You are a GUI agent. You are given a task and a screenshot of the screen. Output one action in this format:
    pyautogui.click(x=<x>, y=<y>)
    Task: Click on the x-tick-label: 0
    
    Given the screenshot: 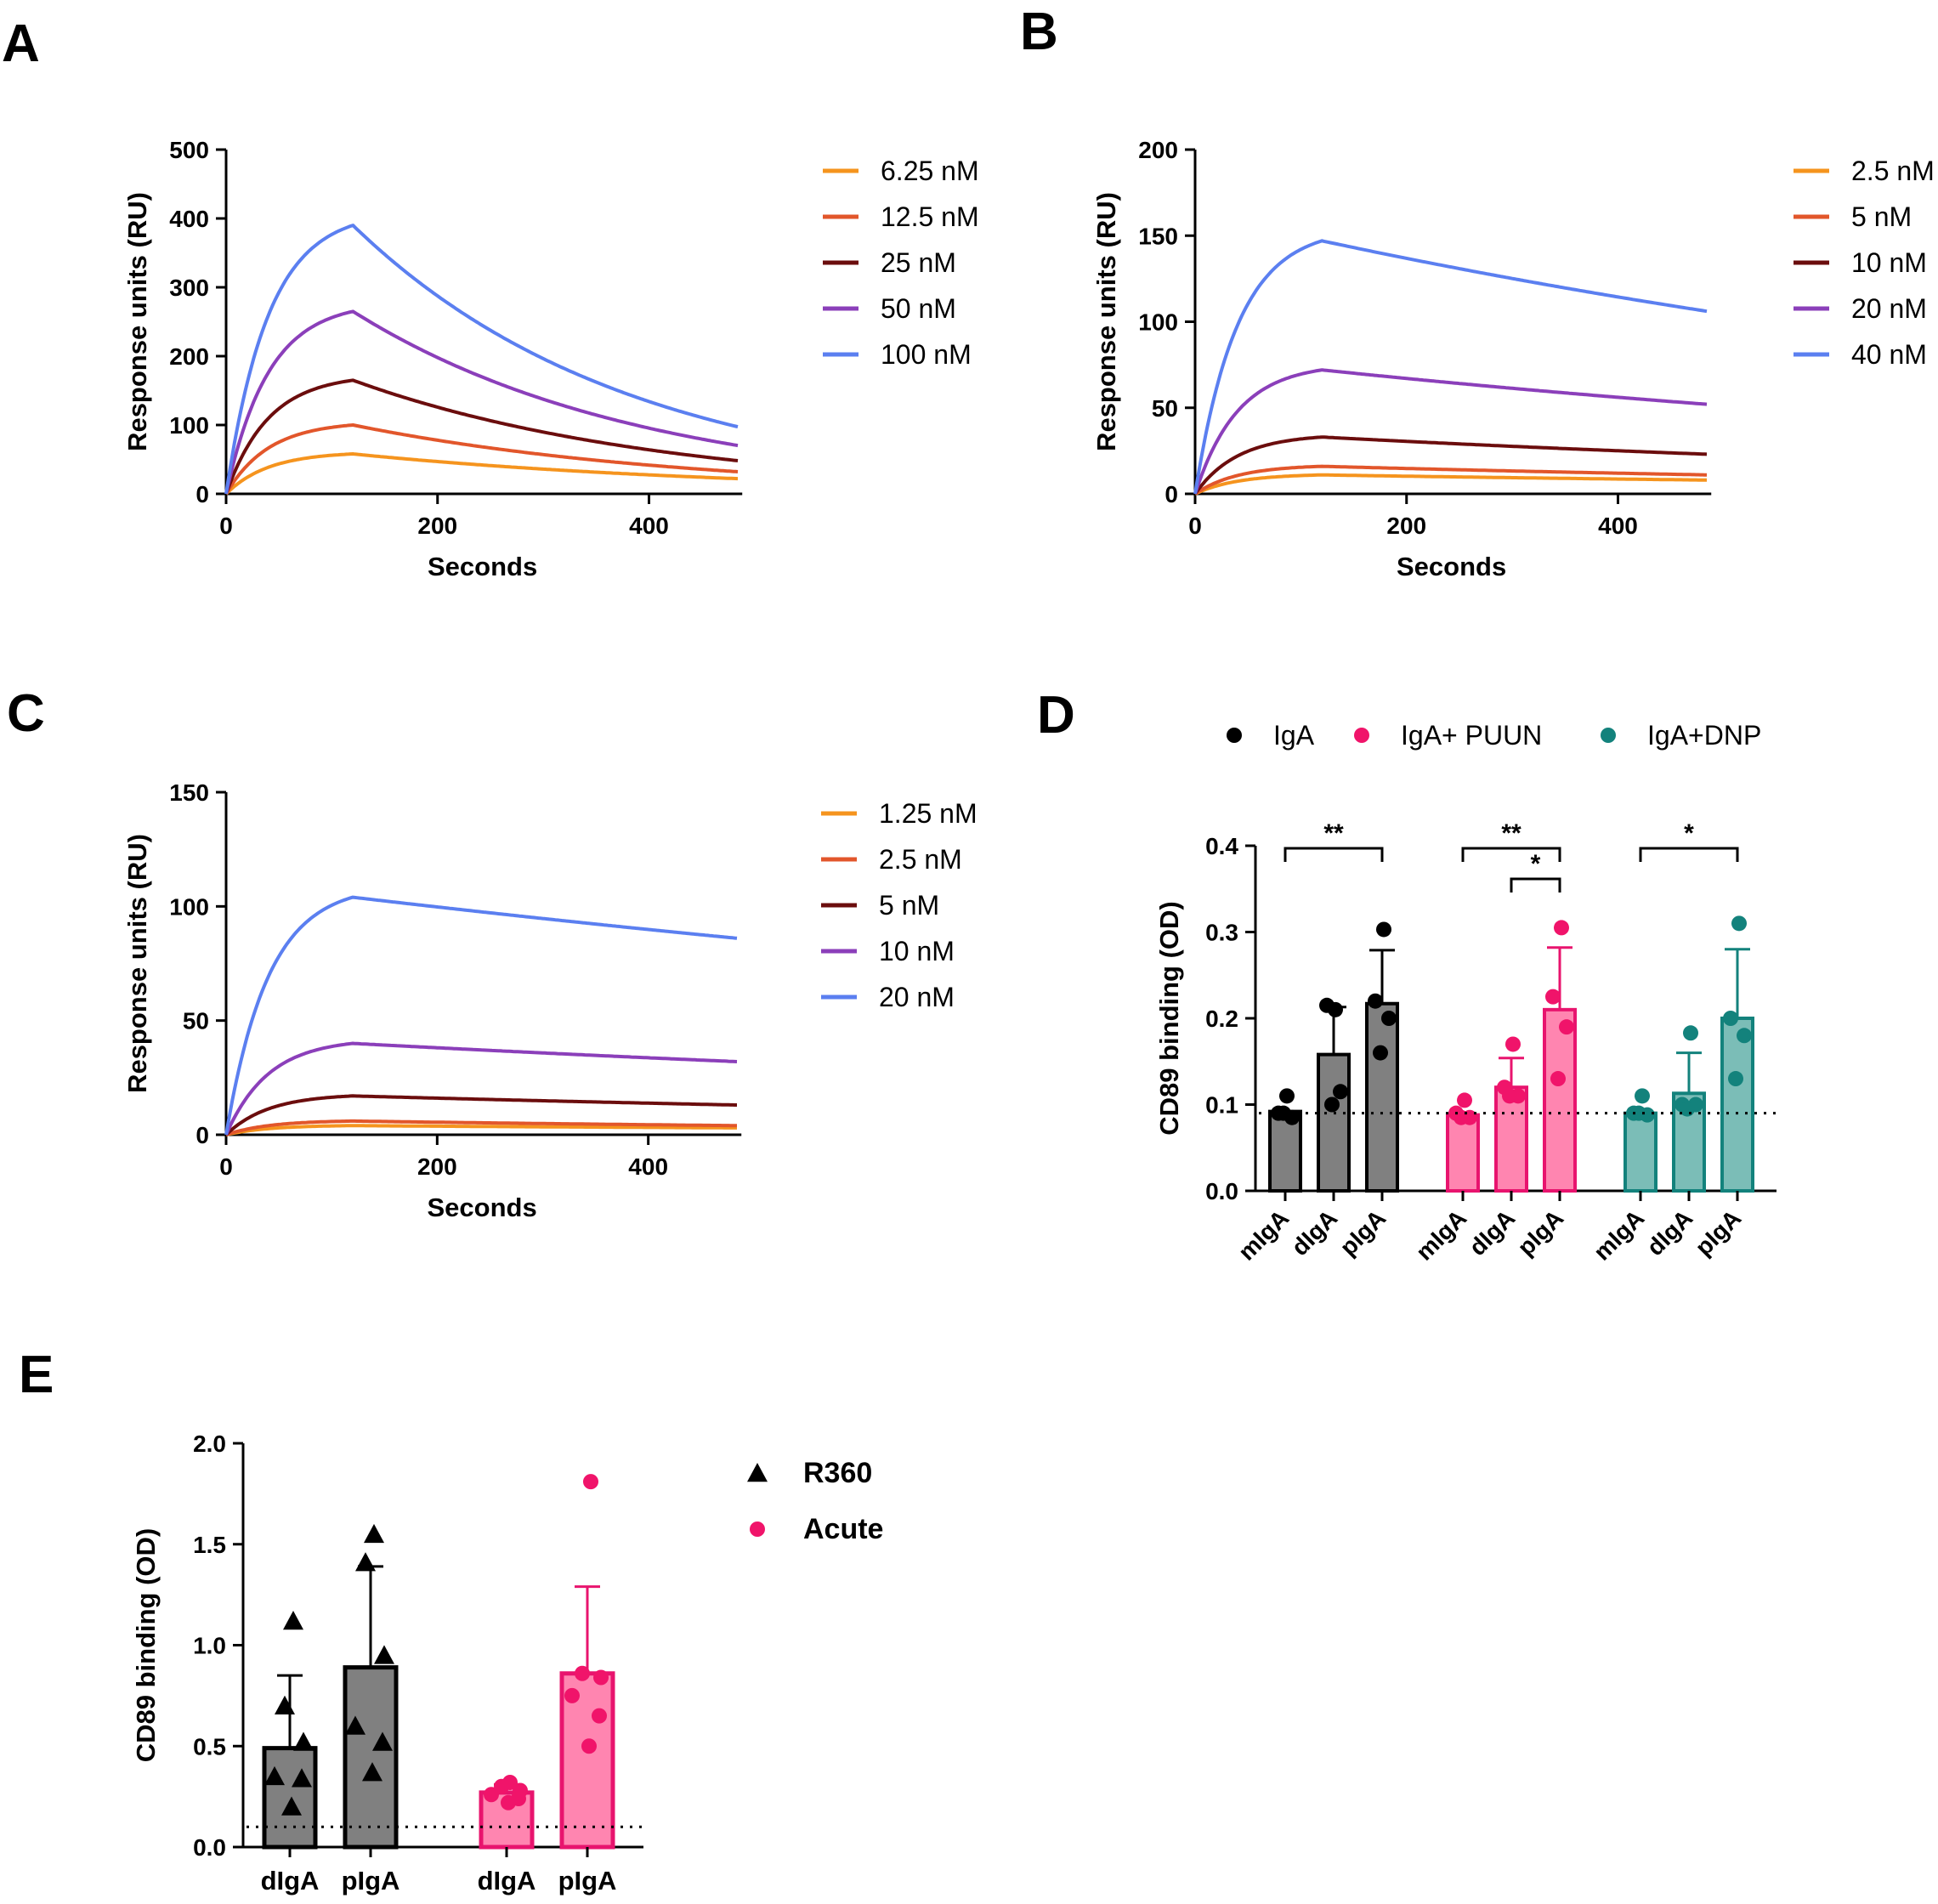 What is the action you would take?
    pyautogui.click(x=226, y=1166)
    